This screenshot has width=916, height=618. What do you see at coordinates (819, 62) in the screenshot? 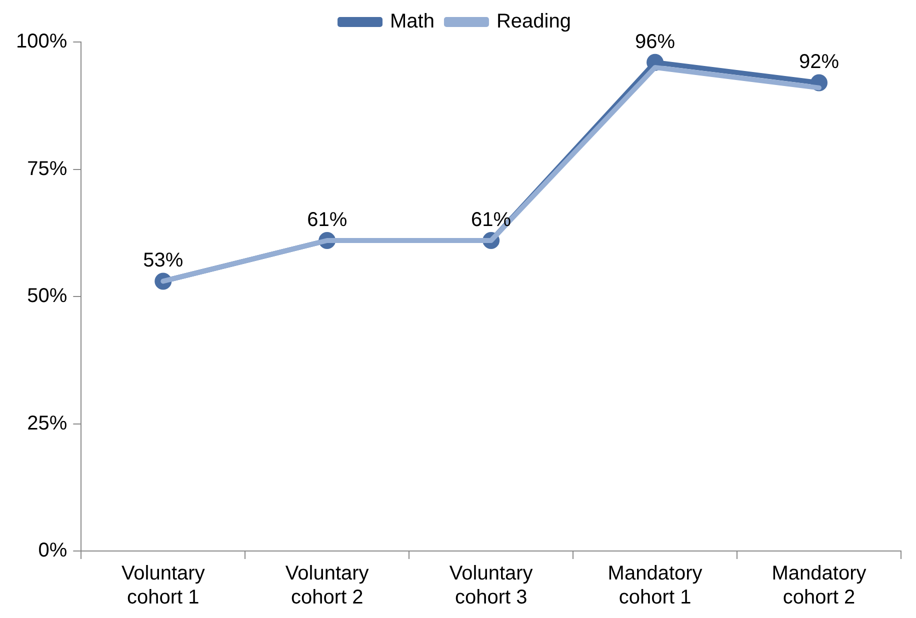
I see `data-label: 92%` at bounding box center [819, 62].